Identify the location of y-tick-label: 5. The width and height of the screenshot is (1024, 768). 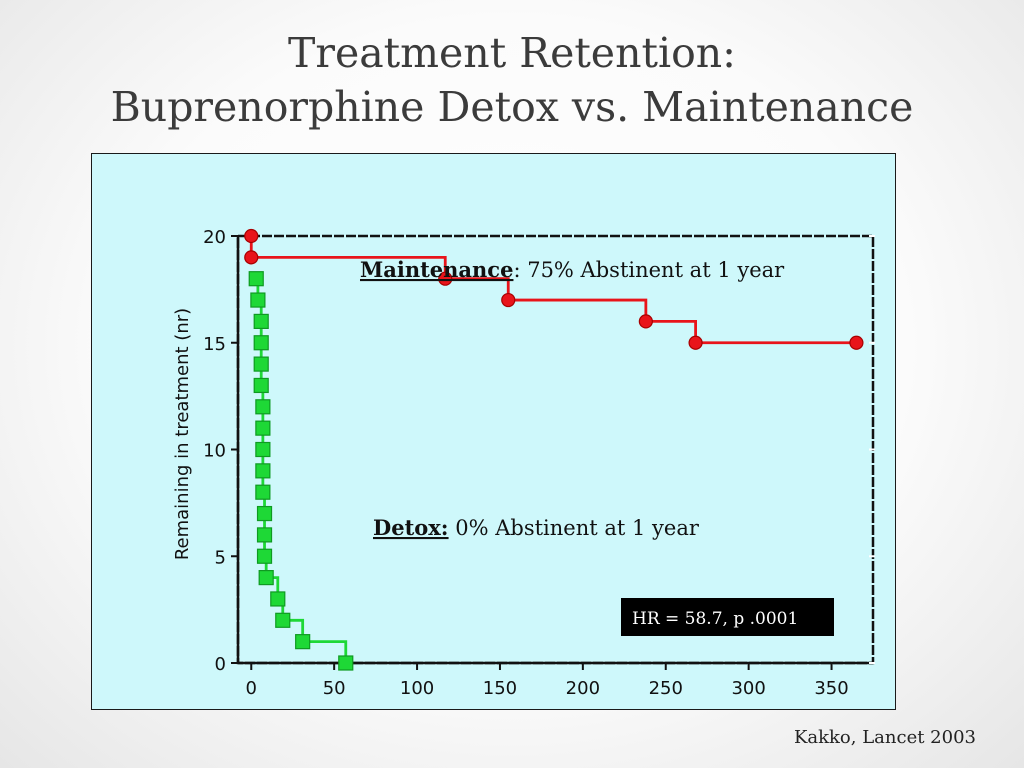
(220, 557).